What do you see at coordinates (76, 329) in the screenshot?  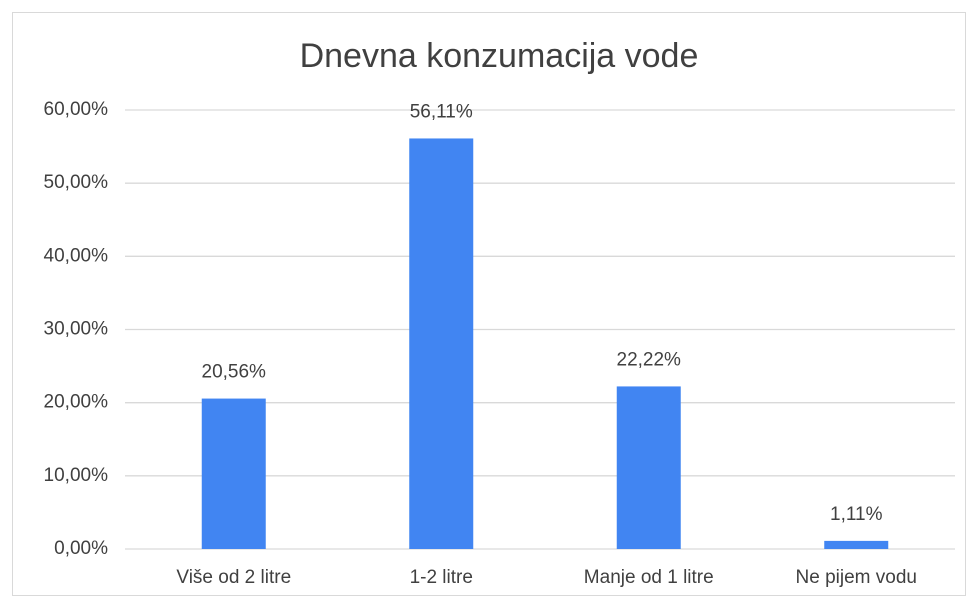 I see `y-tick-label: 30,00%` at bounding box center [76, 329].